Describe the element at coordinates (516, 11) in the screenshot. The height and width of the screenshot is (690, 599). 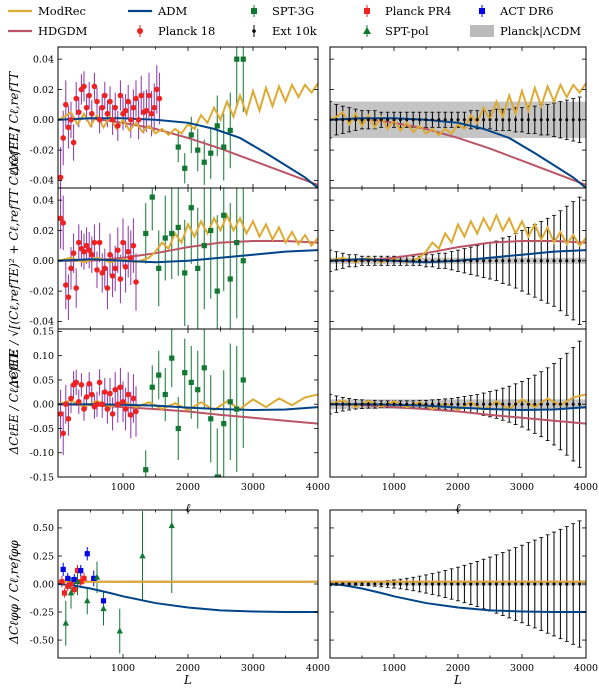
I see `legend-entry-act-dr6: ACT DR6` at that location.